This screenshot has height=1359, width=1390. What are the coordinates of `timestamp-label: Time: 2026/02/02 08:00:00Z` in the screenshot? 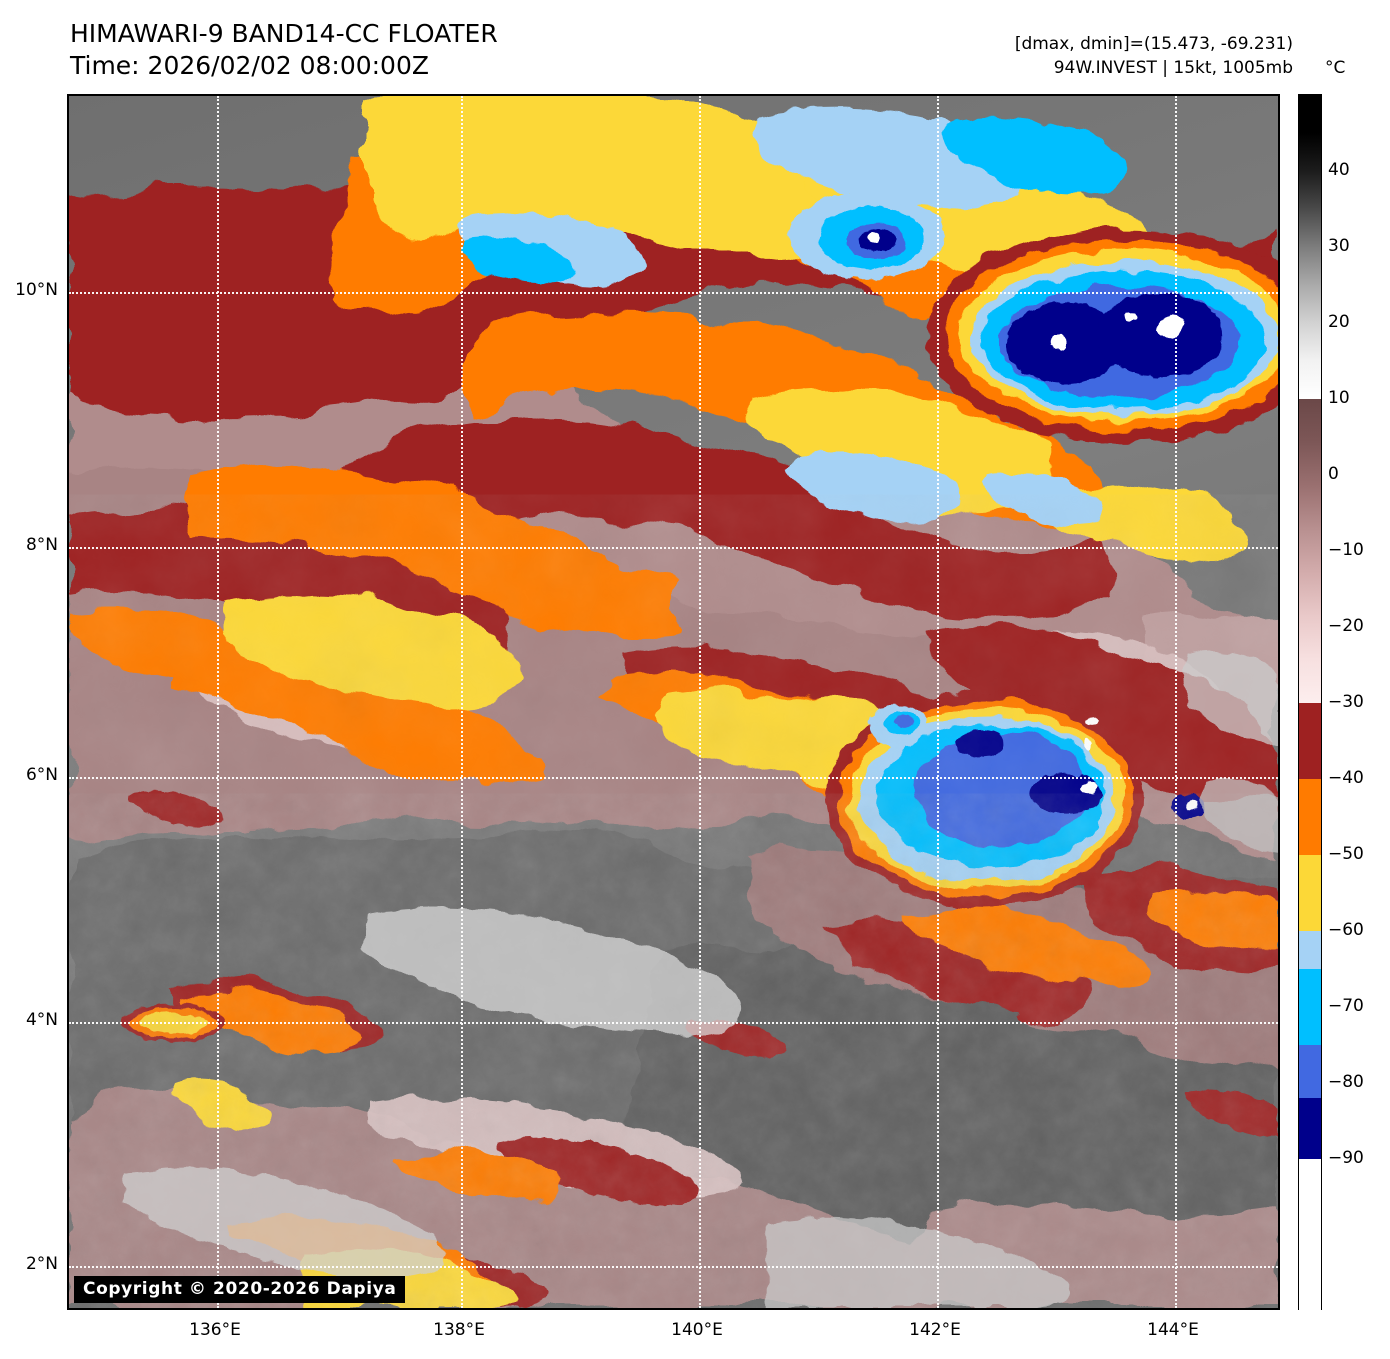 It's located at (249, 65).